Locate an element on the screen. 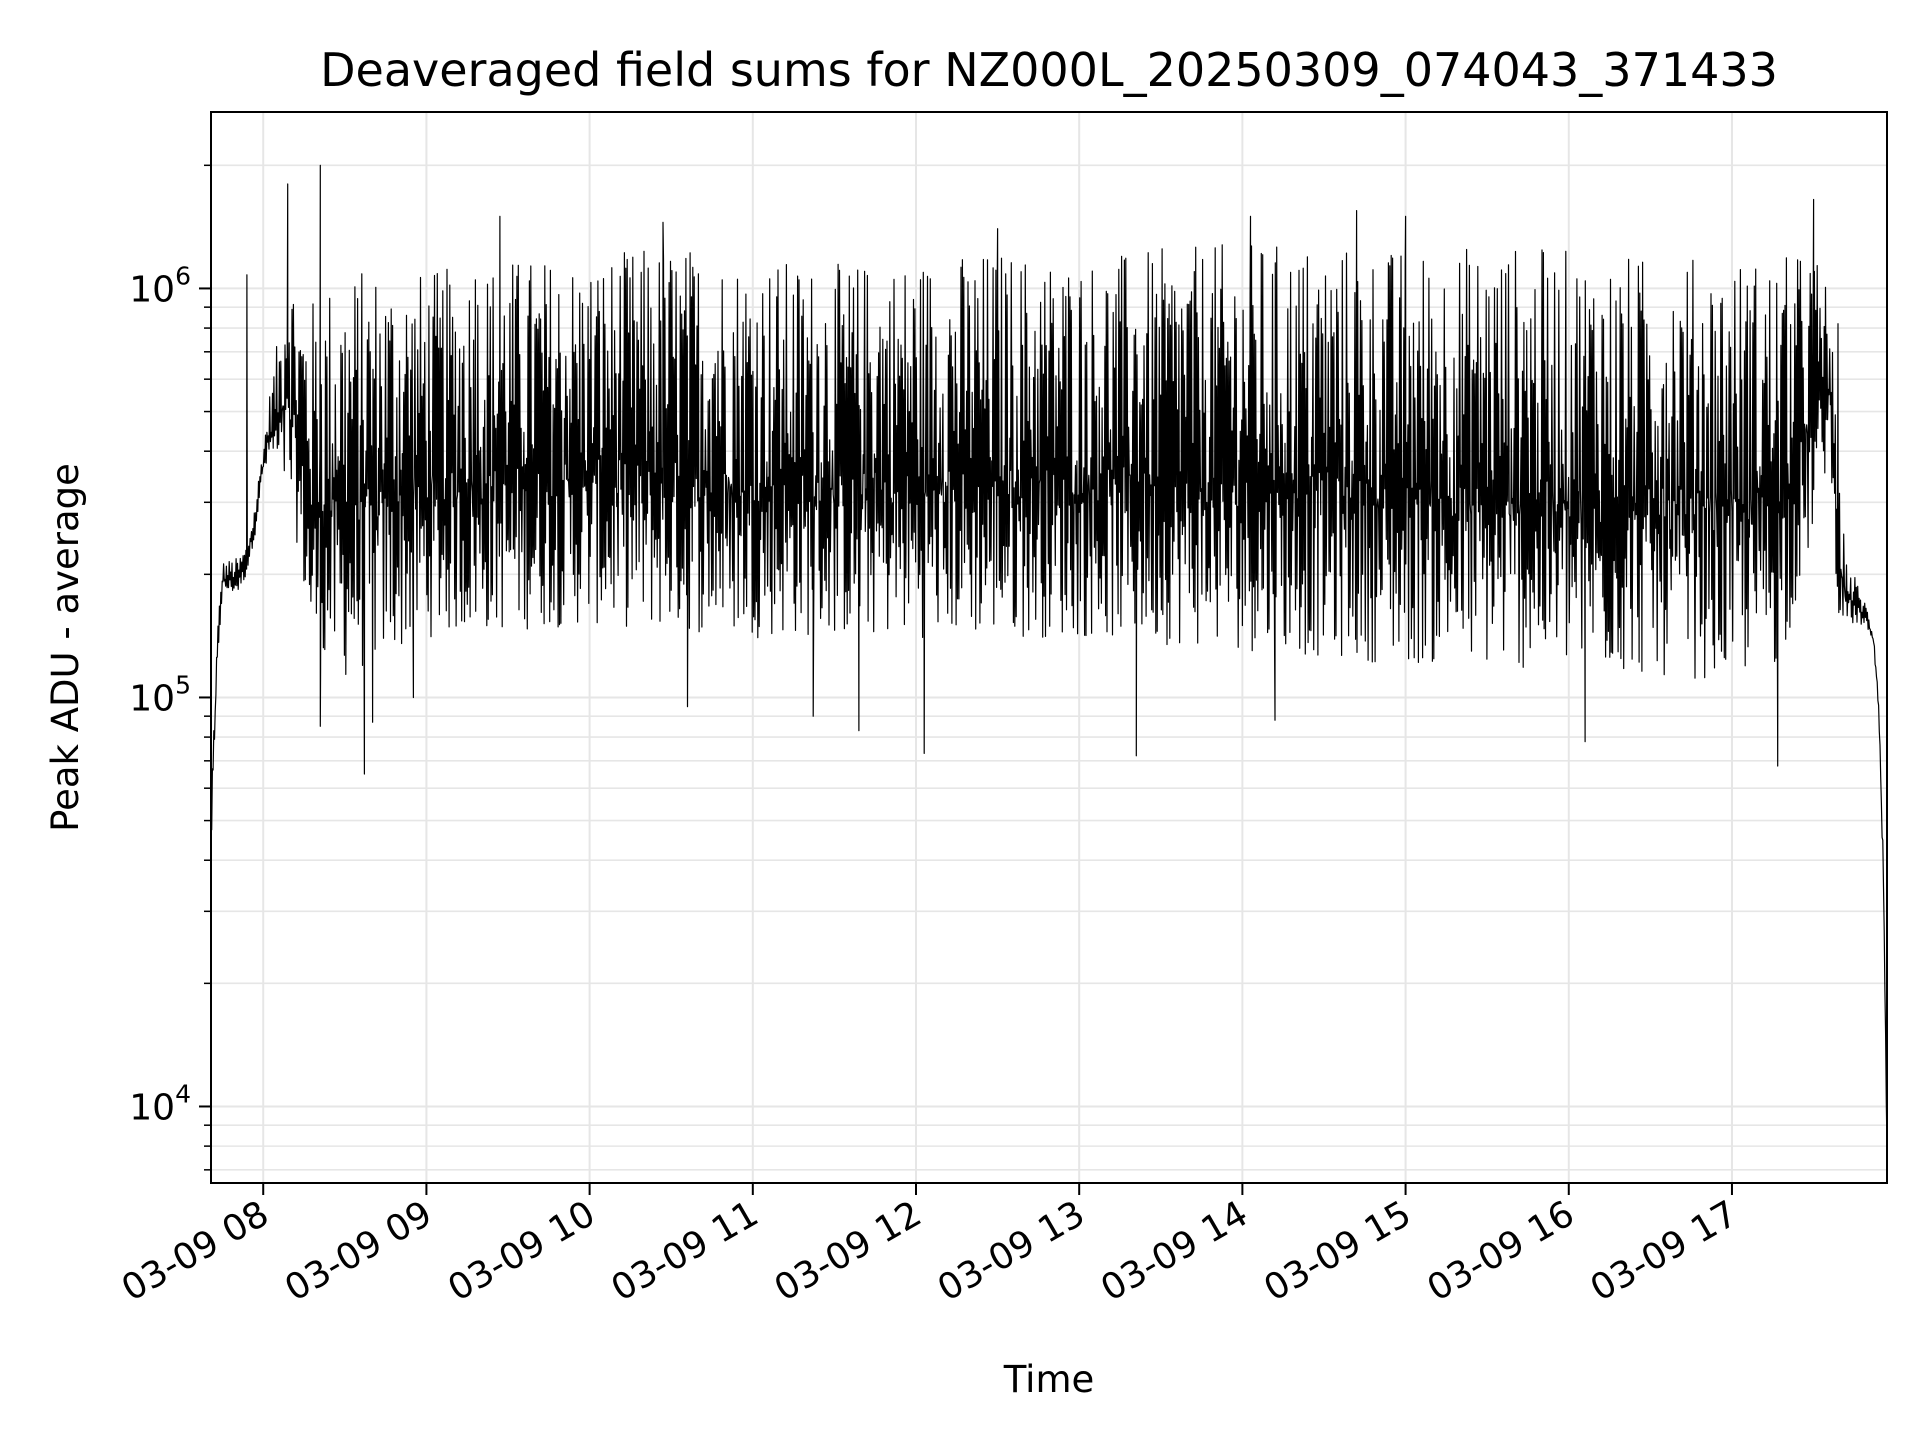 This screenshot has width=1920, height=1440. y-tick-label: 10⁴ is located at coordinates (160, 1103).